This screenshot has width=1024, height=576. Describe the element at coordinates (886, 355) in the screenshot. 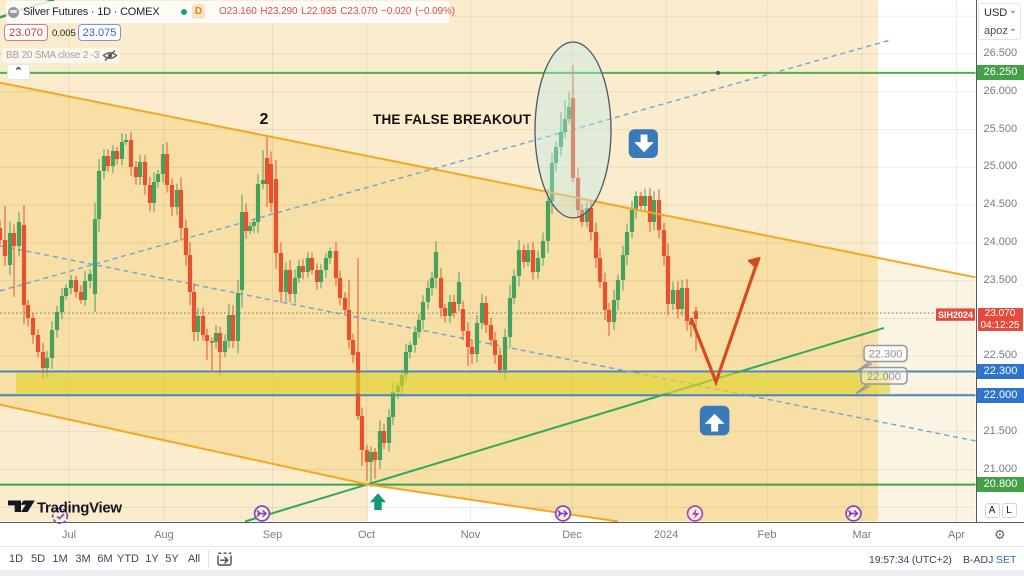

I see `svg-text: 22.300` at that location.